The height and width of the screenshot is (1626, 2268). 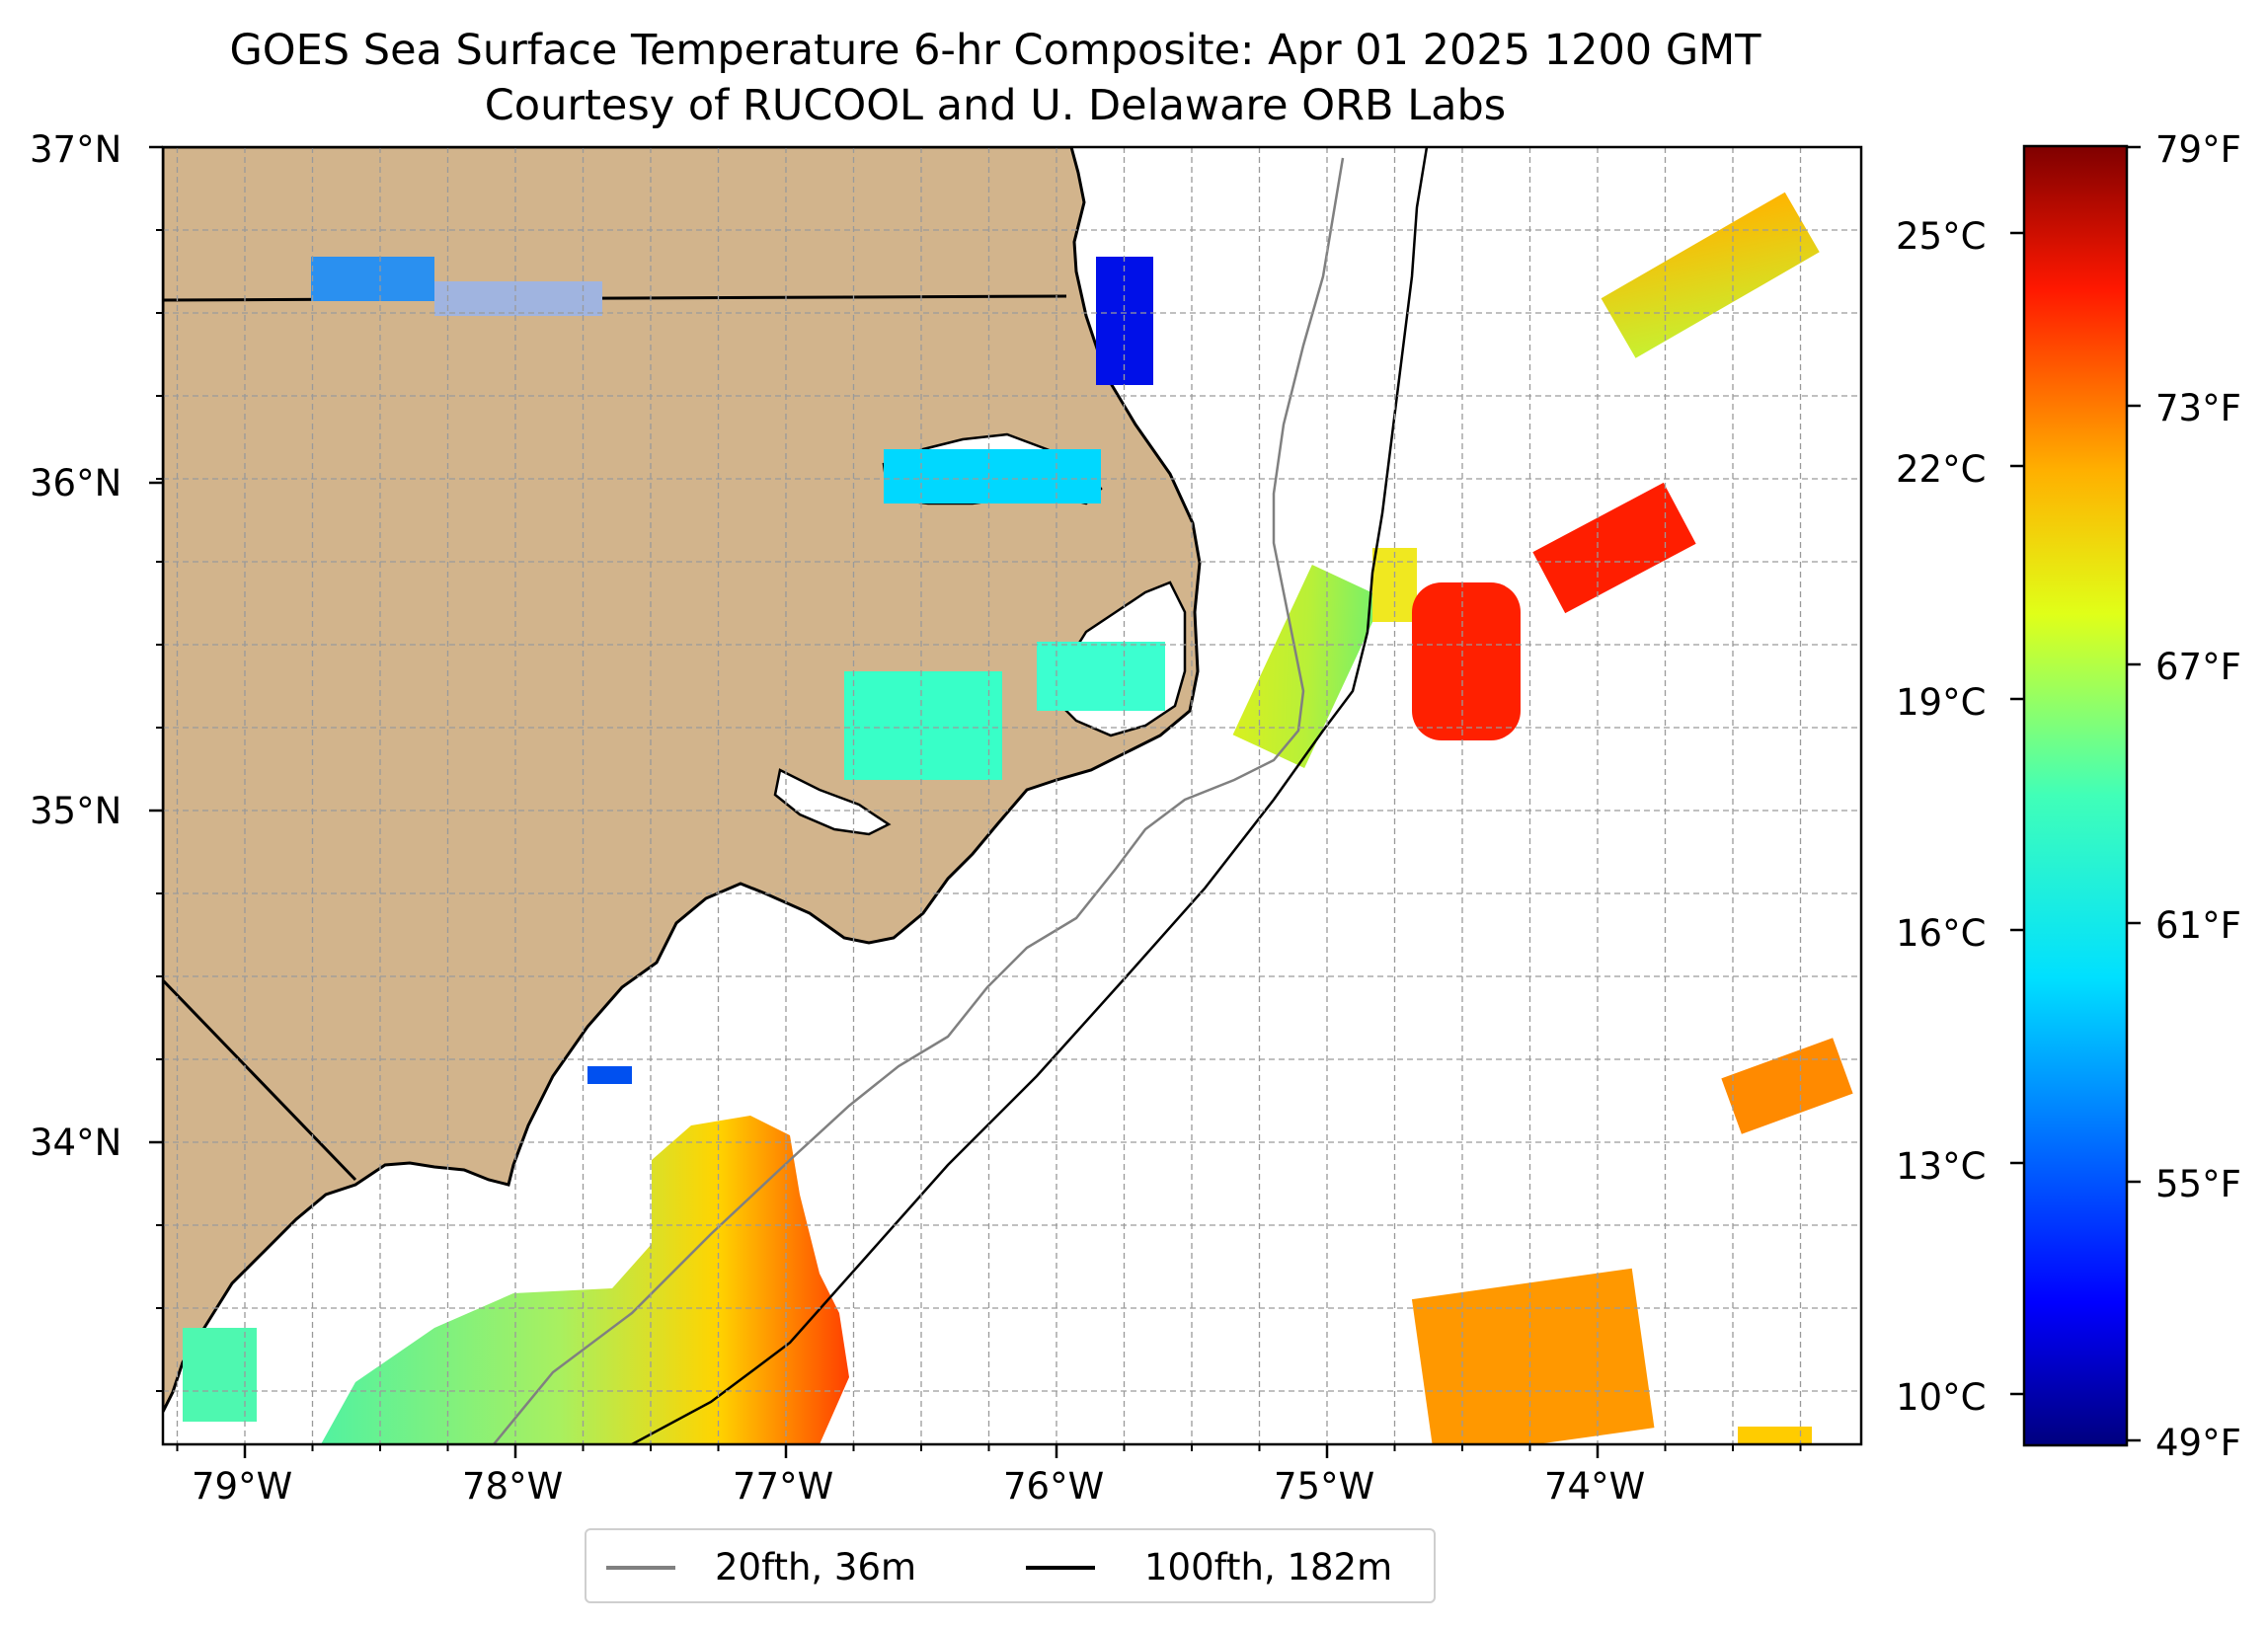 I want to click on cbar-c-19: 19°C, so click(x=1941, y=702).